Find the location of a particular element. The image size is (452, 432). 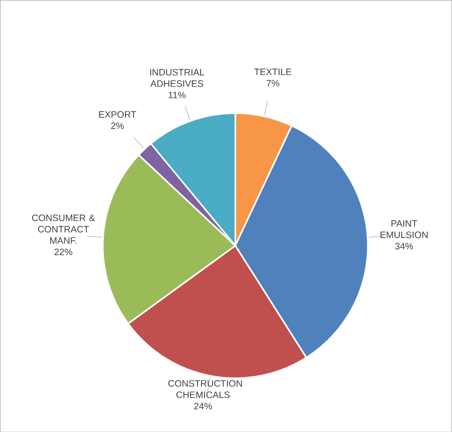

data-label: 11% is located at coordinates (177, 95).